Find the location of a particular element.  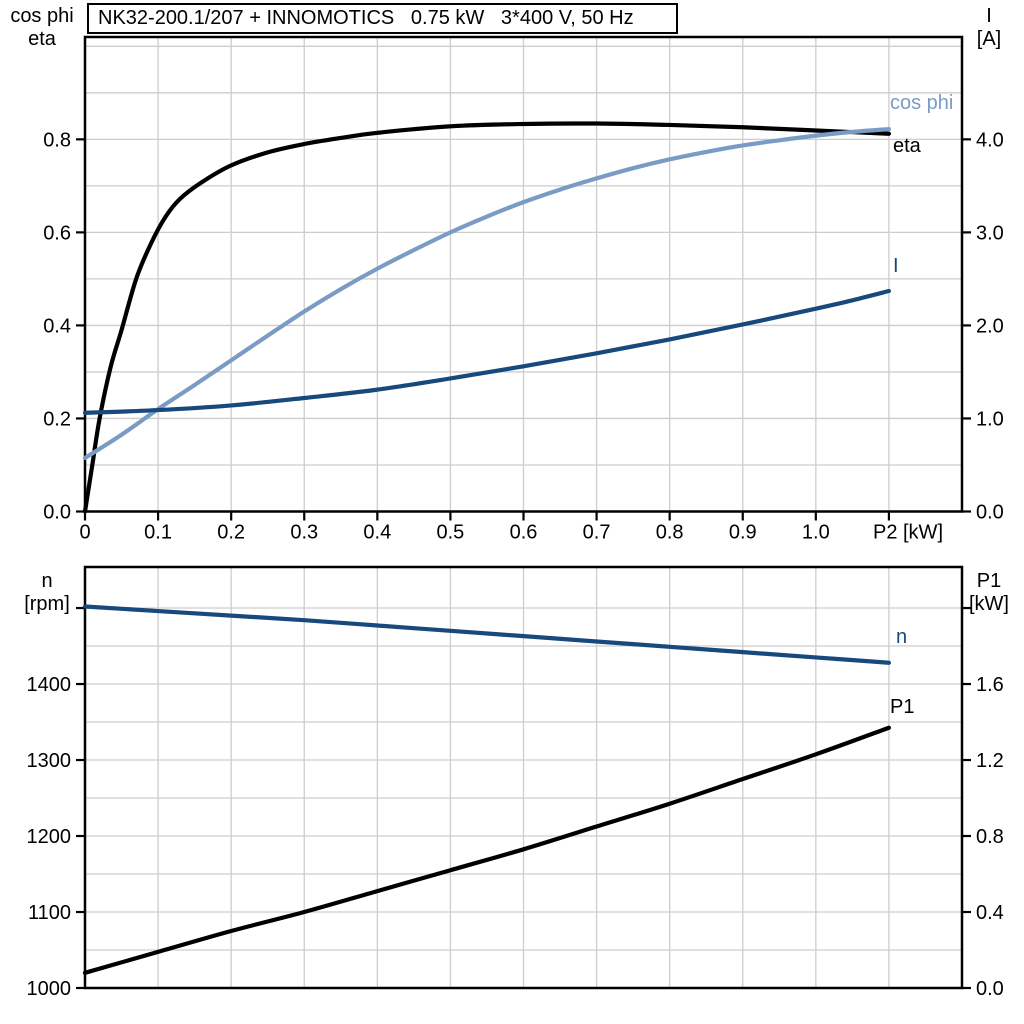

n-curve is located at coordinates (487, 634).